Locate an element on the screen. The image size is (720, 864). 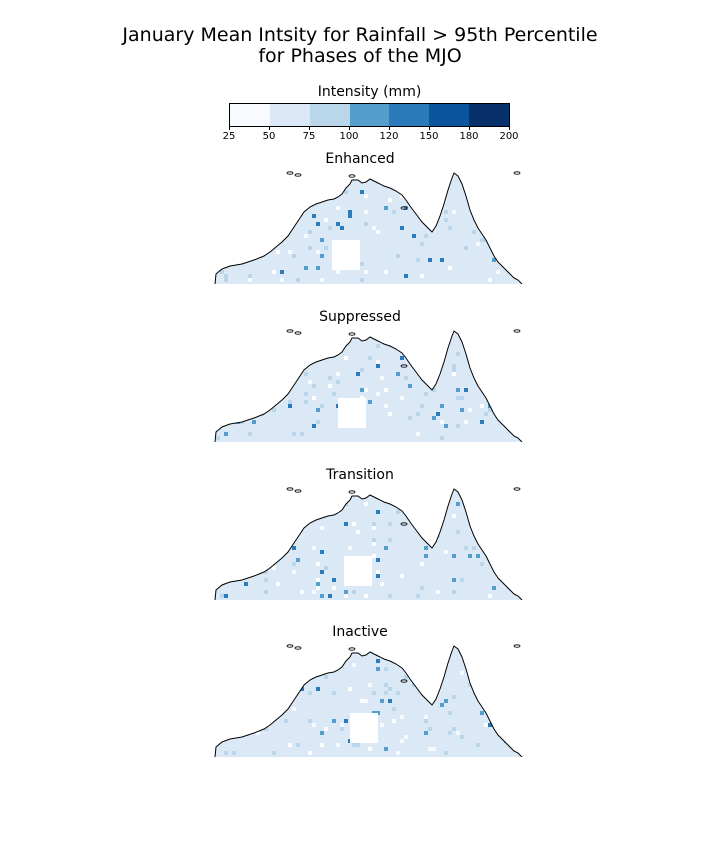
colorbar-ticks: 25 50 75 100 120 150 180 200 is located at coordinates (371, 135).